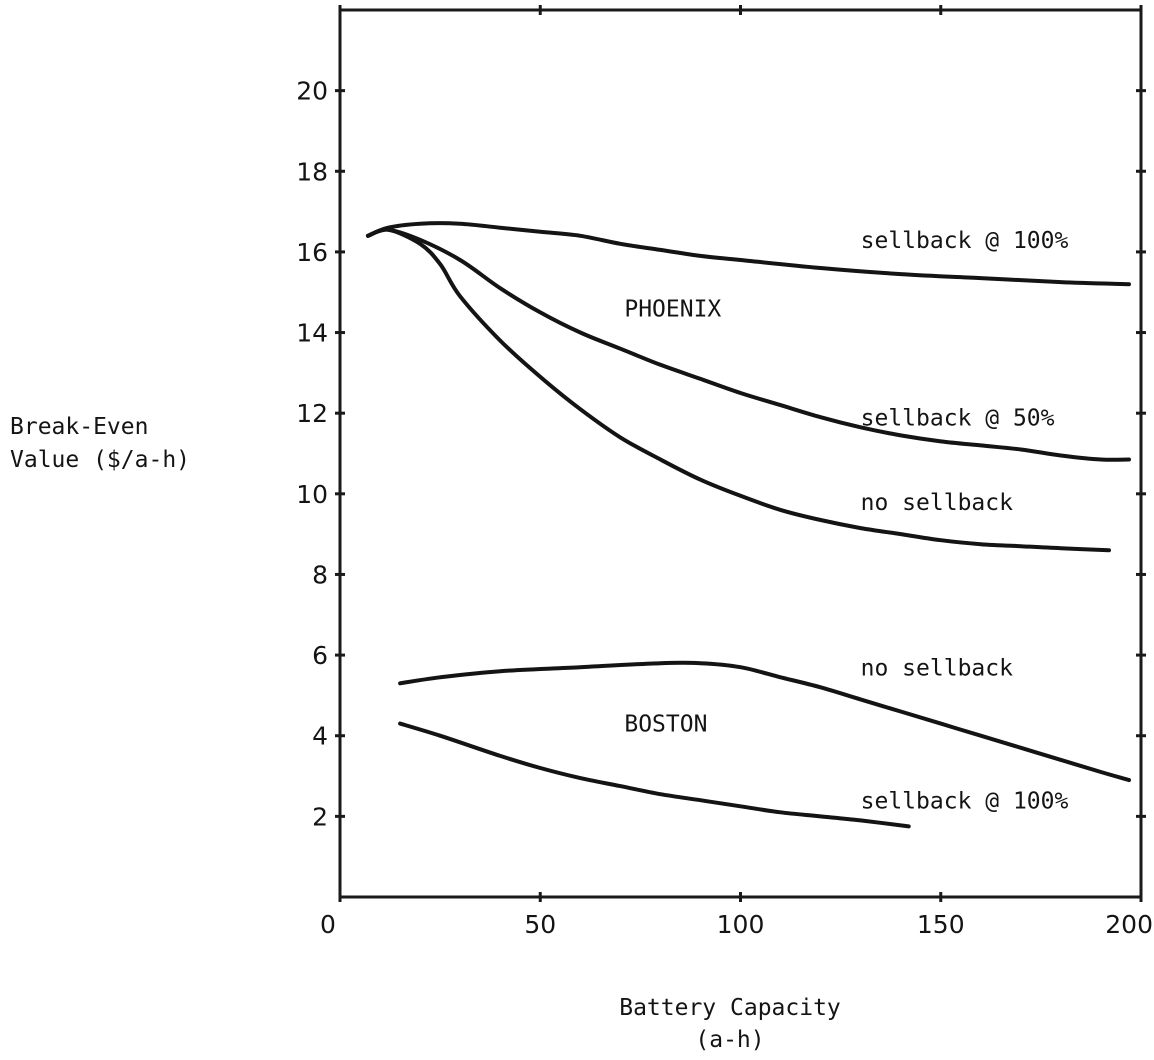 This screenshot has height=1060, width=1154. Describe the element at coordinates (312, 171) in the screenshot. I see `y-tick-label: 18` at that location.